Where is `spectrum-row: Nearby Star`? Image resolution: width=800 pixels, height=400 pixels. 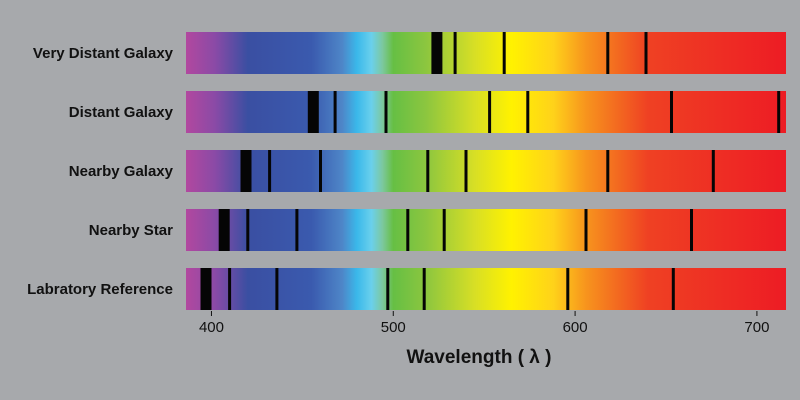 spectrum-row: Nearby Star is located at coordinates (437, 230).